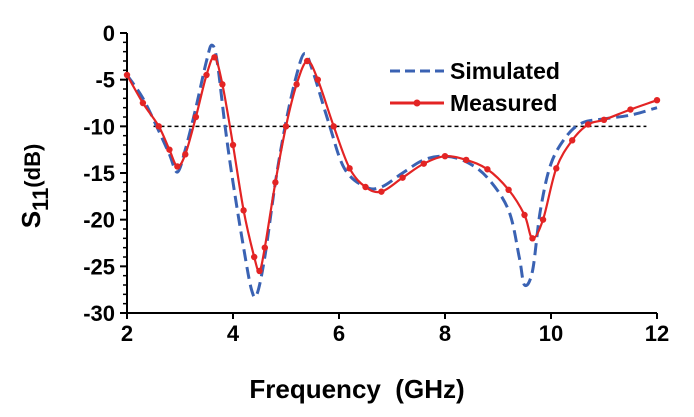  Describe the element at coordinates (109, 33) in the screenshot. I see `y-tick-label: 0` at that location.